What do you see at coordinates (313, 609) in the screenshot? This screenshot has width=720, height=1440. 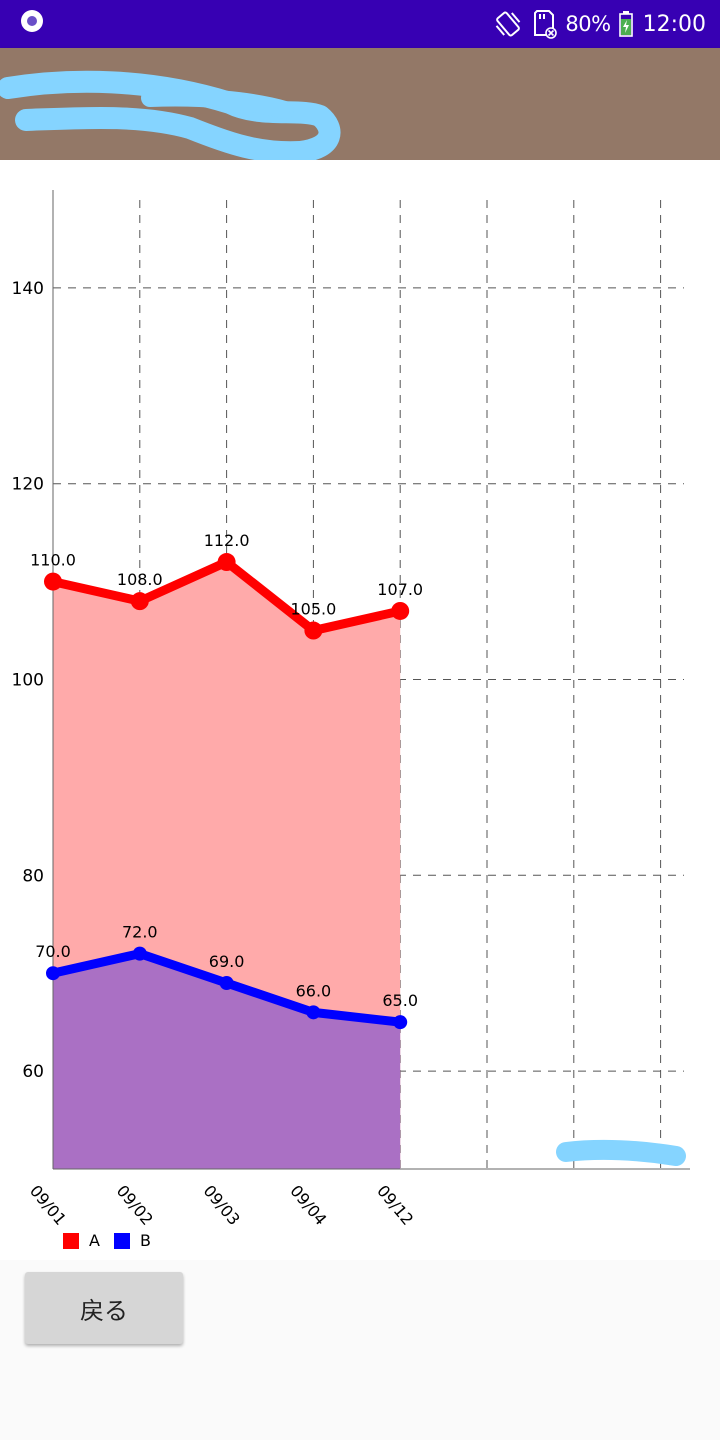 I see `data-label: 105.0` at bounding box center [313, 609].